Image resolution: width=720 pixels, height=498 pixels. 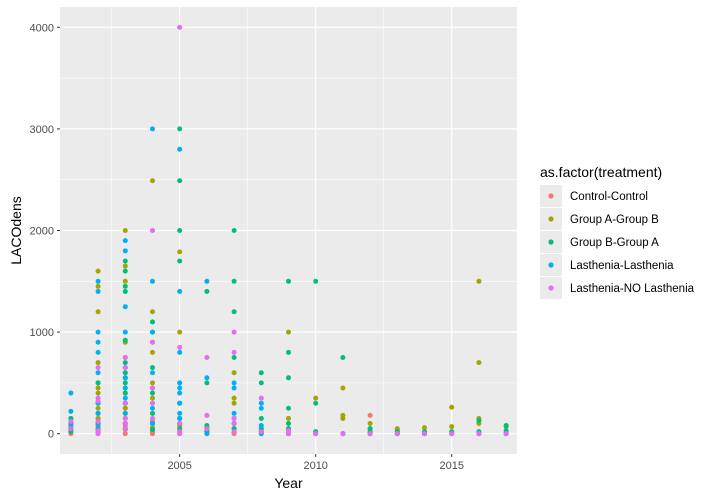 What do you see at coordinates (51, 435) in the screenshot?
I see `y-tick-label: 0` at bounding box center [51, 435].